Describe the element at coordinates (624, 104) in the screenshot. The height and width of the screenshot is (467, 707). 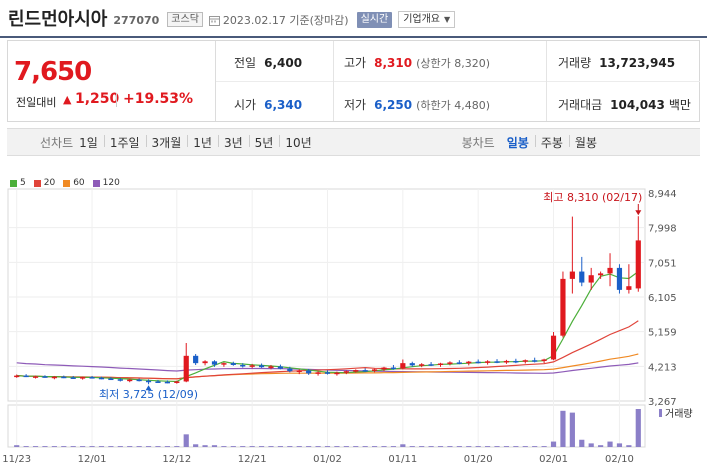
I see `amount-cell: 거래대금 104,043 백만` at that location.